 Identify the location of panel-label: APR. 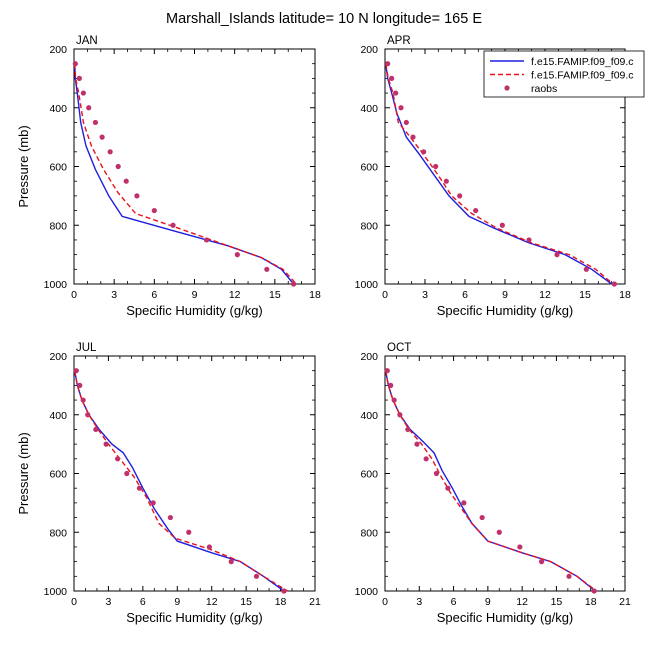
(399, 41).